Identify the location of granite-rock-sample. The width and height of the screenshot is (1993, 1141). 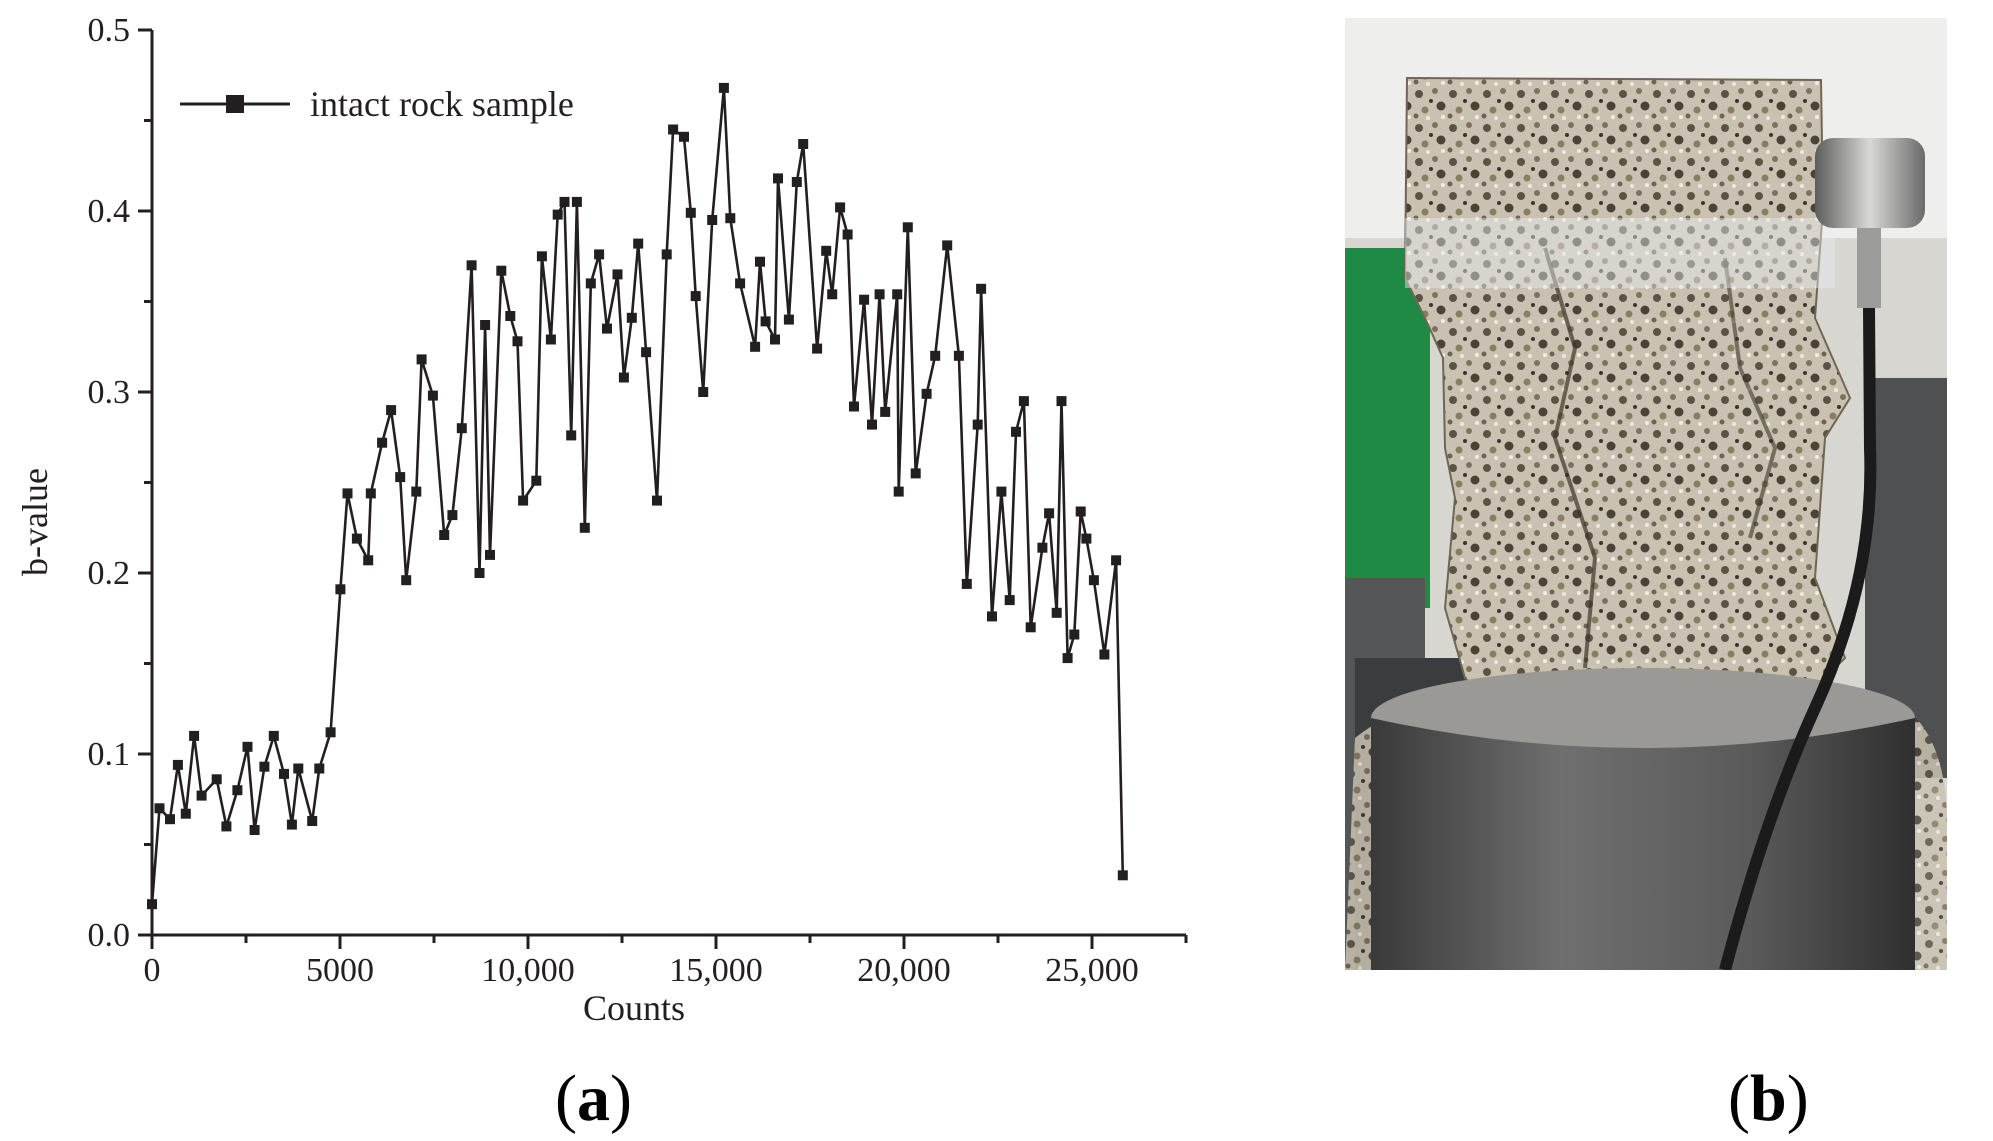
(1627, 397).